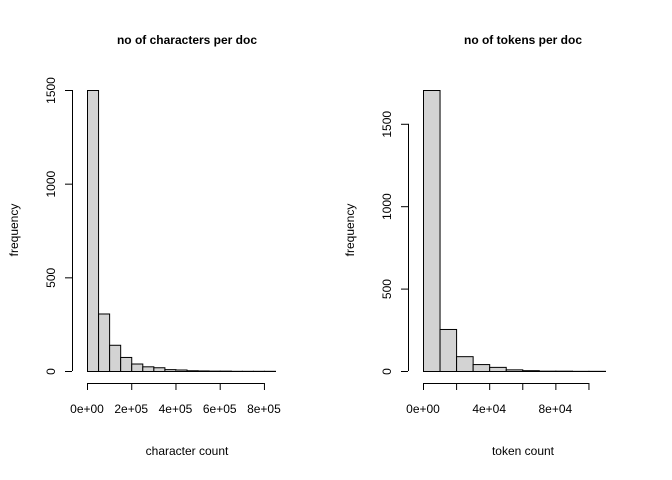 This screenshot has width=672, height=480. What do you see at coordinates (523, 451) in the screenshot?
I see `x-axis-label: token count` at bounding box center [523, 451].